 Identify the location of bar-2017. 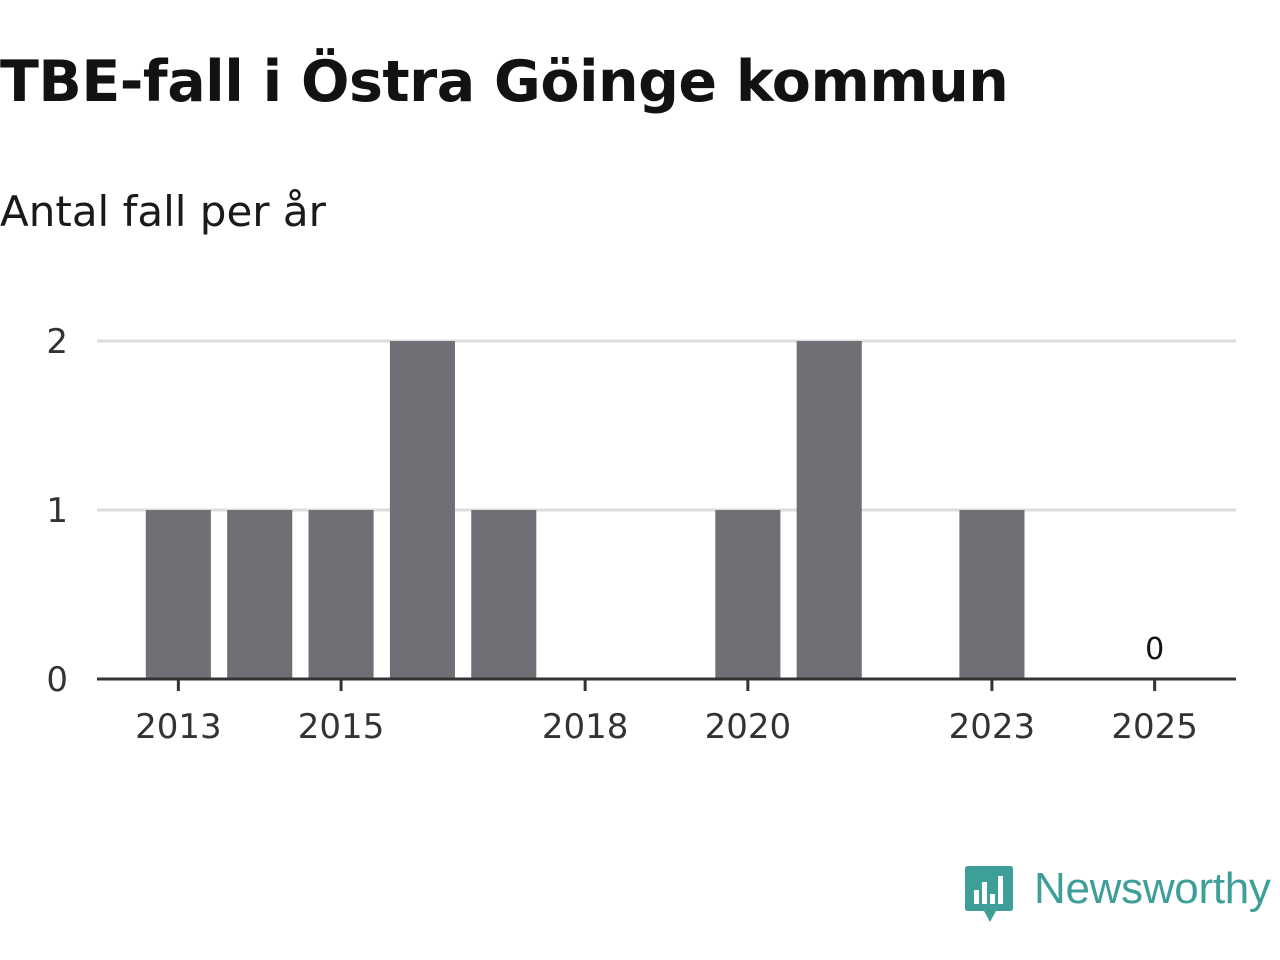
(504, 594).